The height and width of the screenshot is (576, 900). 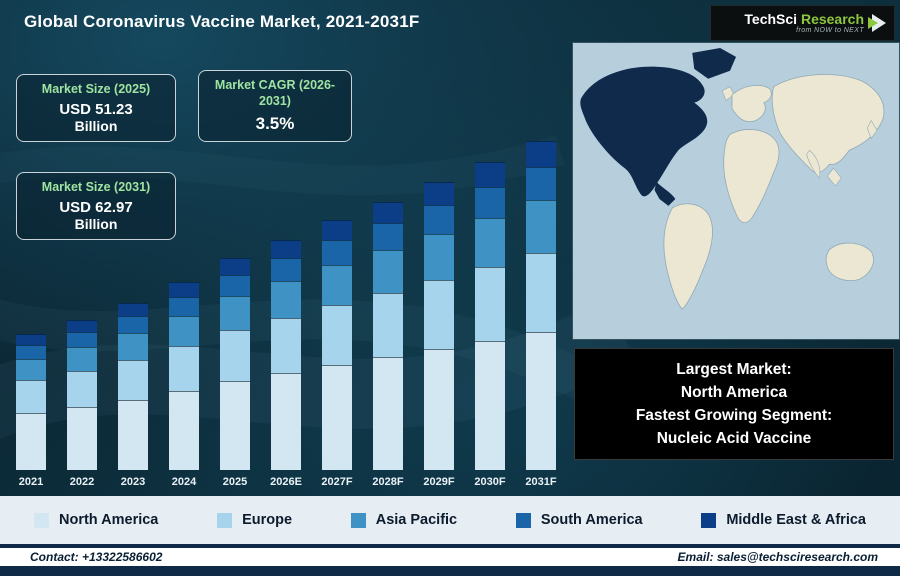 I want to click on legend-item: North America, so click(x=96, y=520).